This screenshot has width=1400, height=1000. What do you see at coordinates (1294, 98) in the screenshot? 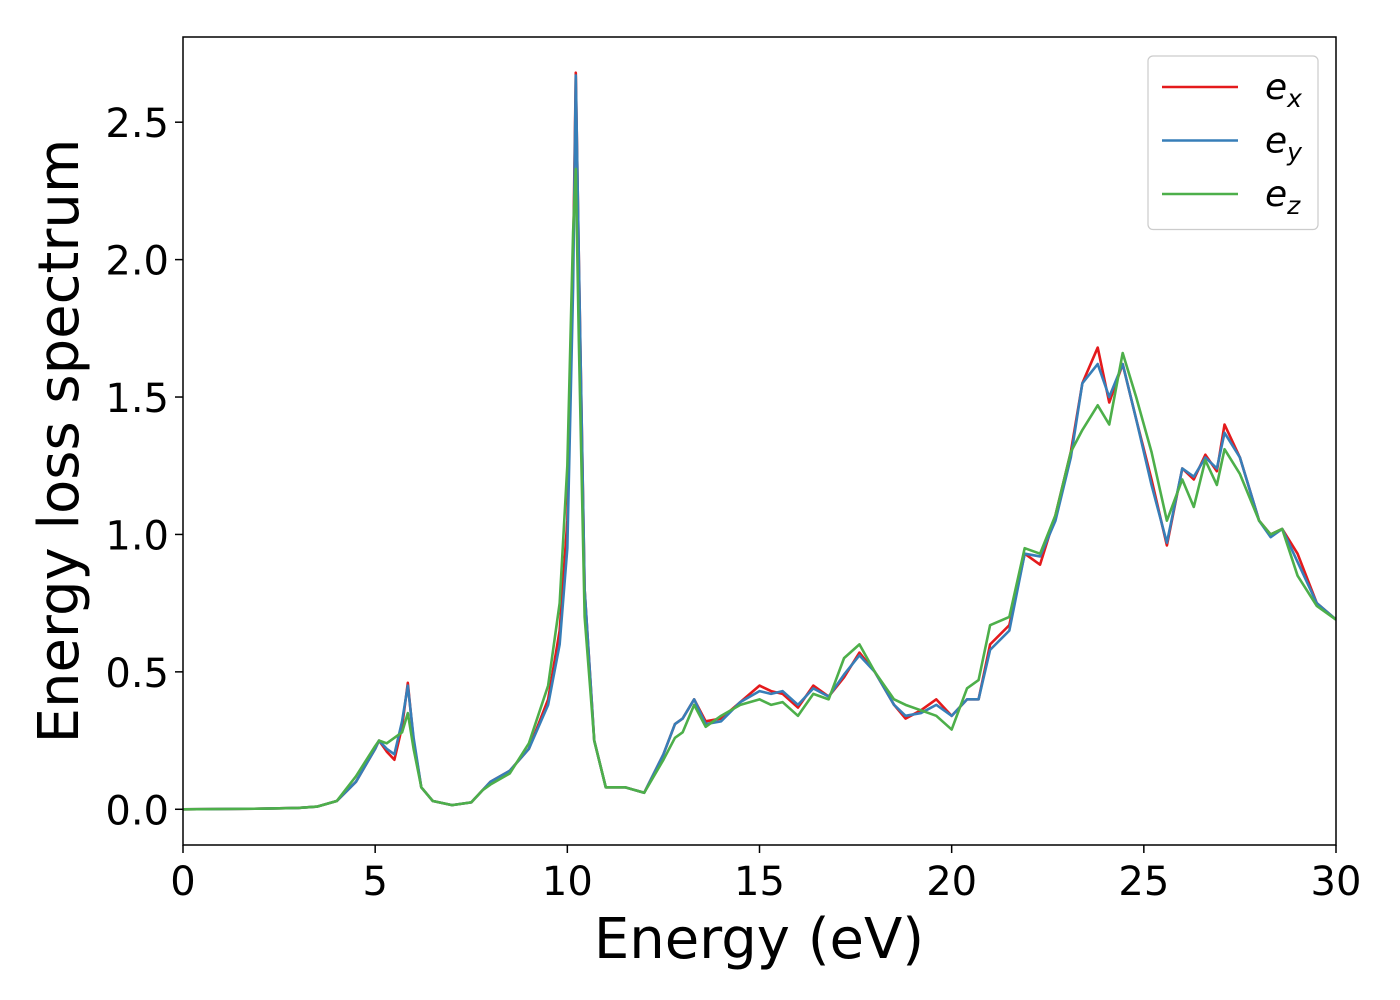
I see `legend-sub: x` at bounding box center [1294, 98].